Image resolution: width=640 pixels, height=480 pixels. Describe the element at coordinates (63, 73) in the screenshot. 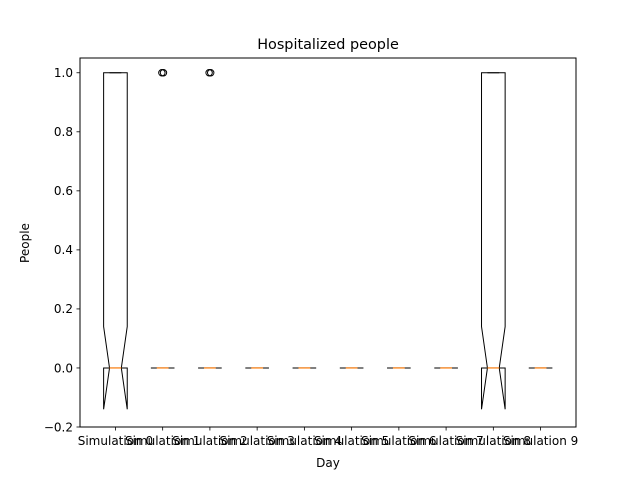

I see `y-tick-label: 1.0` at that location.